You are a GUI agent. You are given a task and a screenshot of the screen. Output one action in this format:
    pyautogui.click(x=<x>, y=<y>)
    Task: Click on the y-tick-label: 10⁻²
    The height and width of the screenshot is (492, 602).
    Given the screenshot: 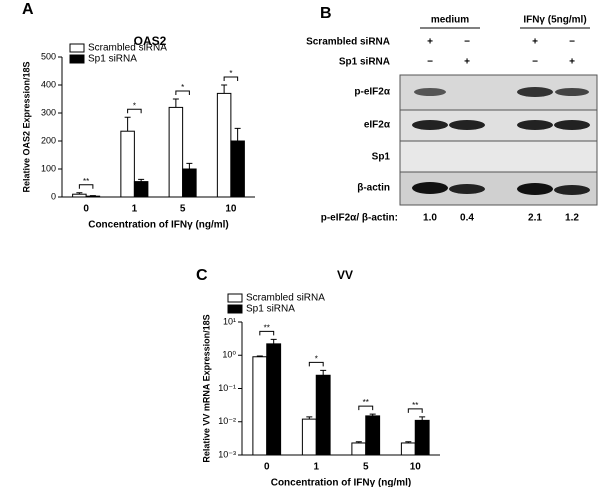 What is the action you would take?
    pyautogui.click(x=227, y=421)
    